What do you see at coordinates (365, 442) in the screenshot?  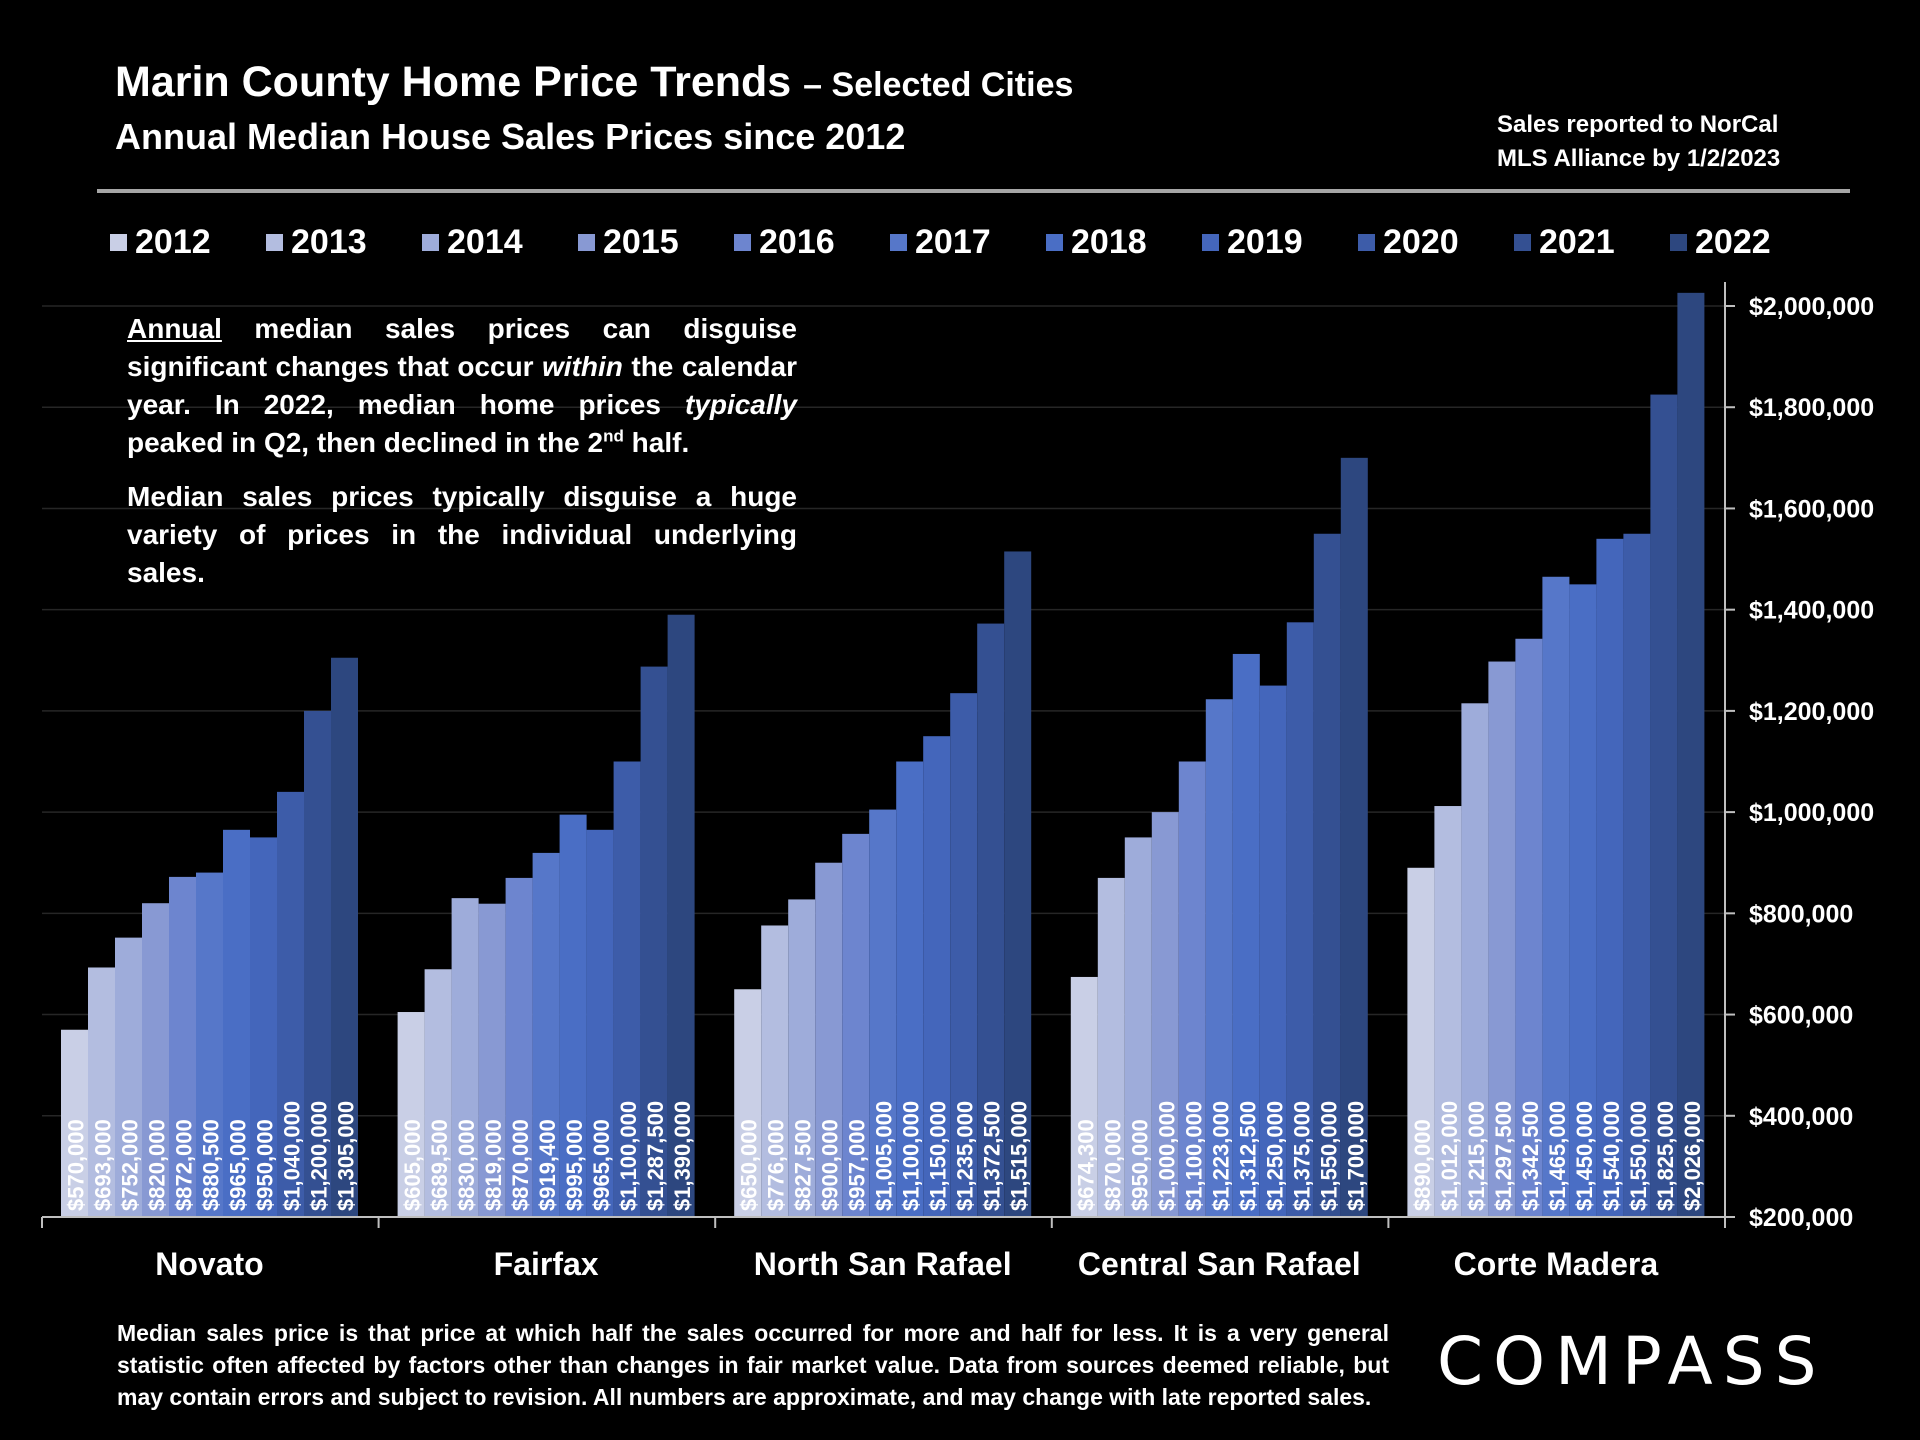 I see `annotation-text-c: peaked in Q2, then declined in the 2` at bounding box center [365, 442].